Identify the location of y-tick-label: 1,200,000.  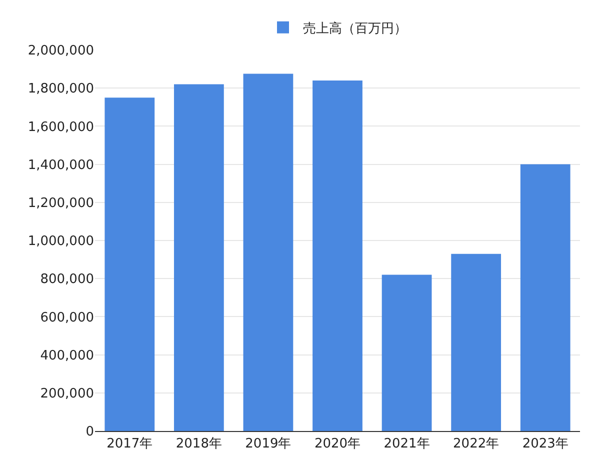
(61, 203).